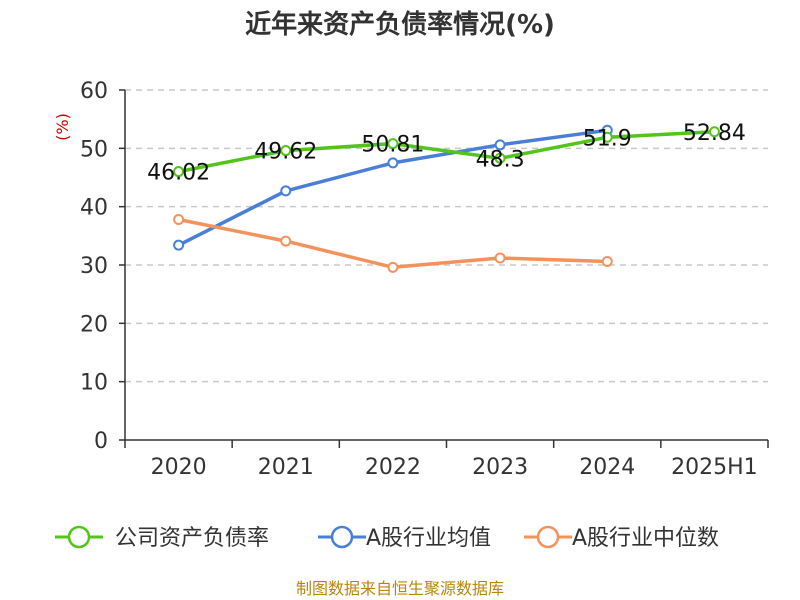 This screenshot has width=800, height=600. What do you see at coordinates (645, 538) in the screenshot?
I see `legend-label-2: A股行业中位数` at bounding box center [645, 538].